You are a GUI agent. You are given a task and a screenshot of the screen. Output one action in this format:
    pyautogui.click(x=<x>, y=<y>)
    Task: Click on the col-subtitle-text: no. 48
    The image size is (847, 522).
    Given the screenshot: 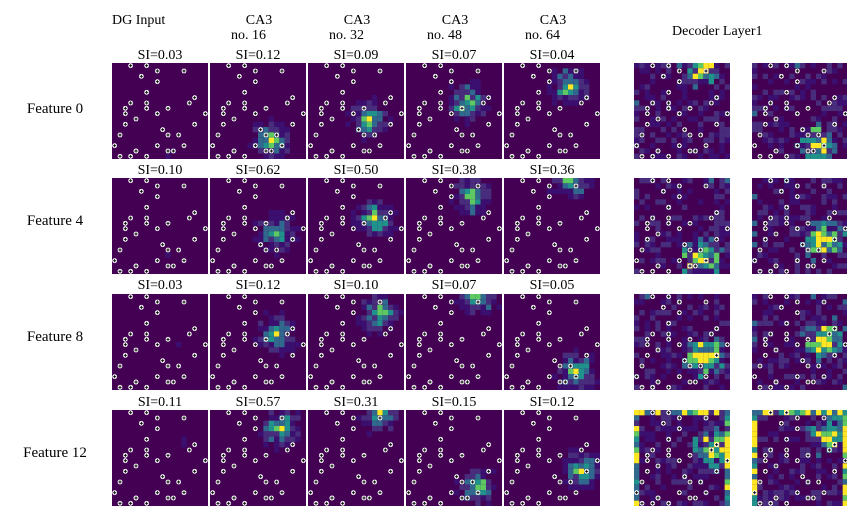 What is the action you would take?
    pyautogui.click(x=444, y=35)
    